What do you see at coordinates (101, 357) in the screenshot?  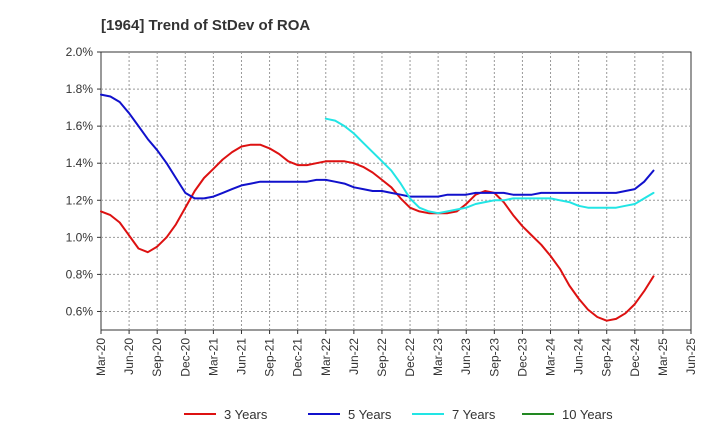 I see `x-tick-label: Mar-20` at bounding box center [101, 357].